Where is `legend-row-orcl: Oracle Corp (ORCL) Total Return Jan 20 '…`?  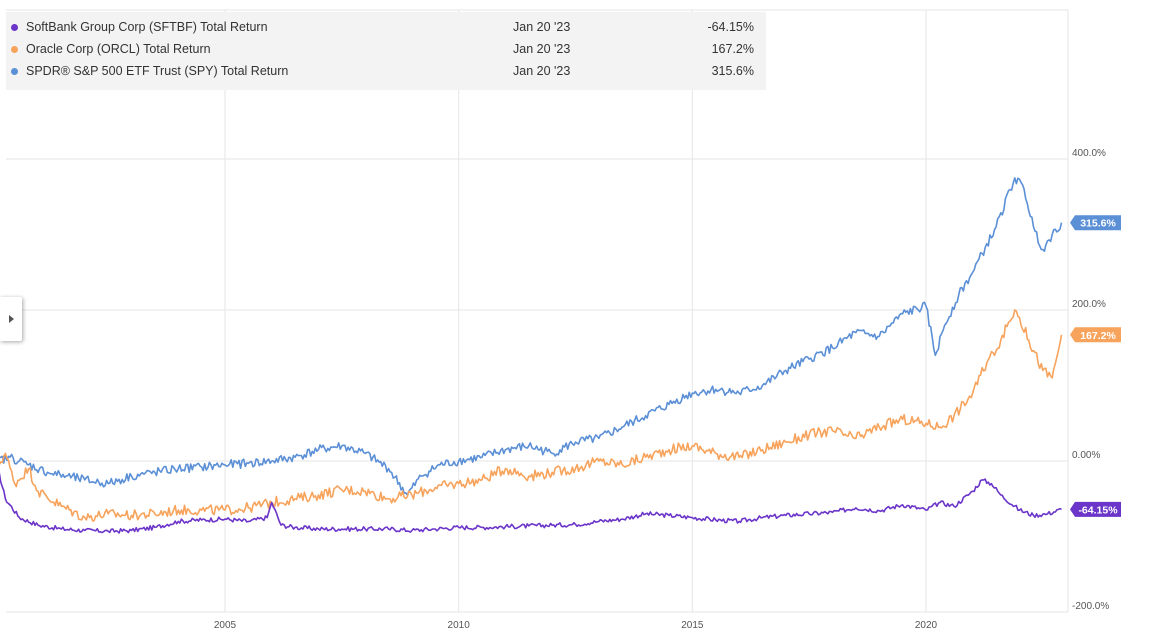
legend-row-orcl: Oracle Corp (ORCL) Total Return Jan 20 '… is located at coordinates (386, 49).